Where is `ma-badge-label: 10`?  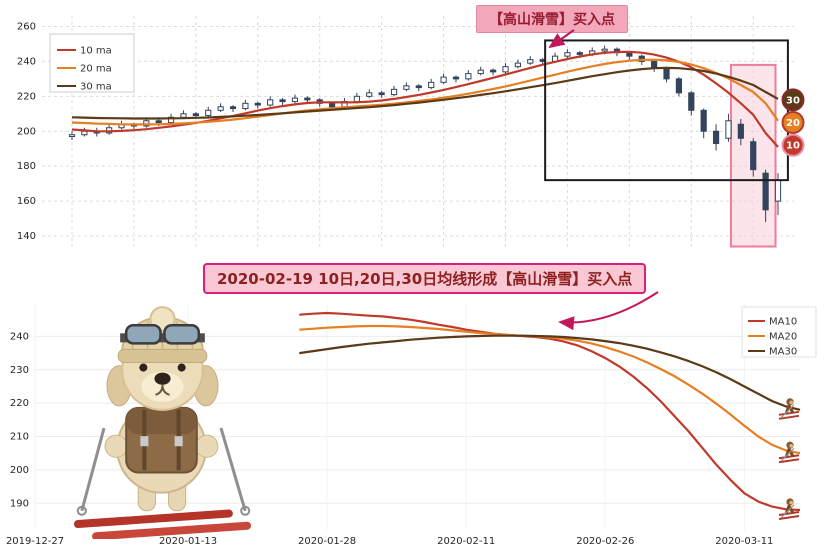
ma-badge-label: 10 is located at coordinates (793, 146).